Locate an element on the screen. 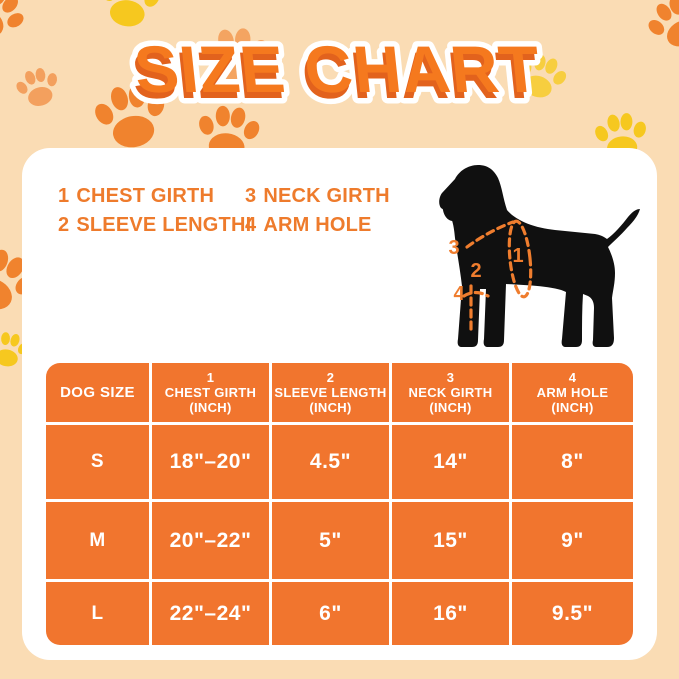  header-label: ARM HOLE is located at coordinates (572, 392).